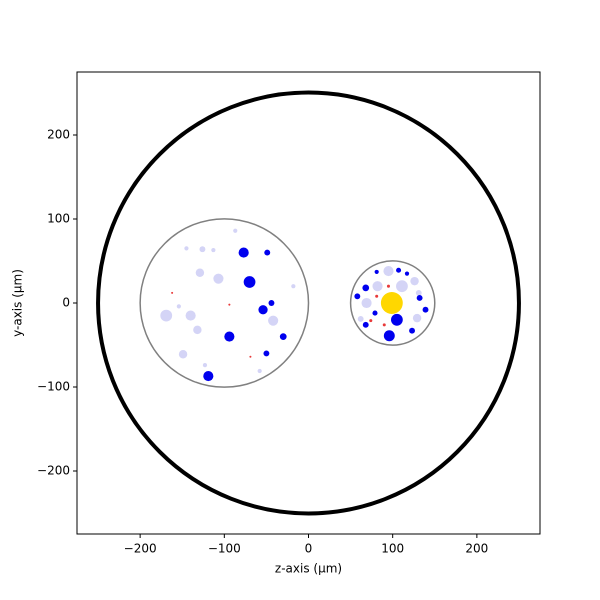 The image size is (600, 600). Describe the element at coordinates (66, 303) in the screenshot. I see `y-tick-label: 0` at that location.